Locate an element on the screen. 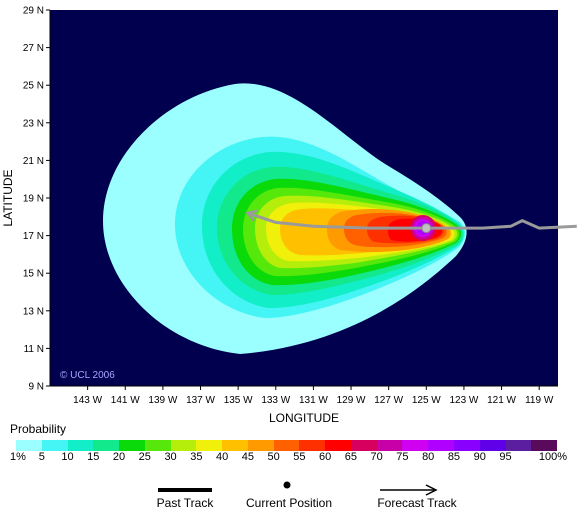  legend-label: 30 is located at coordinates (170, 457).